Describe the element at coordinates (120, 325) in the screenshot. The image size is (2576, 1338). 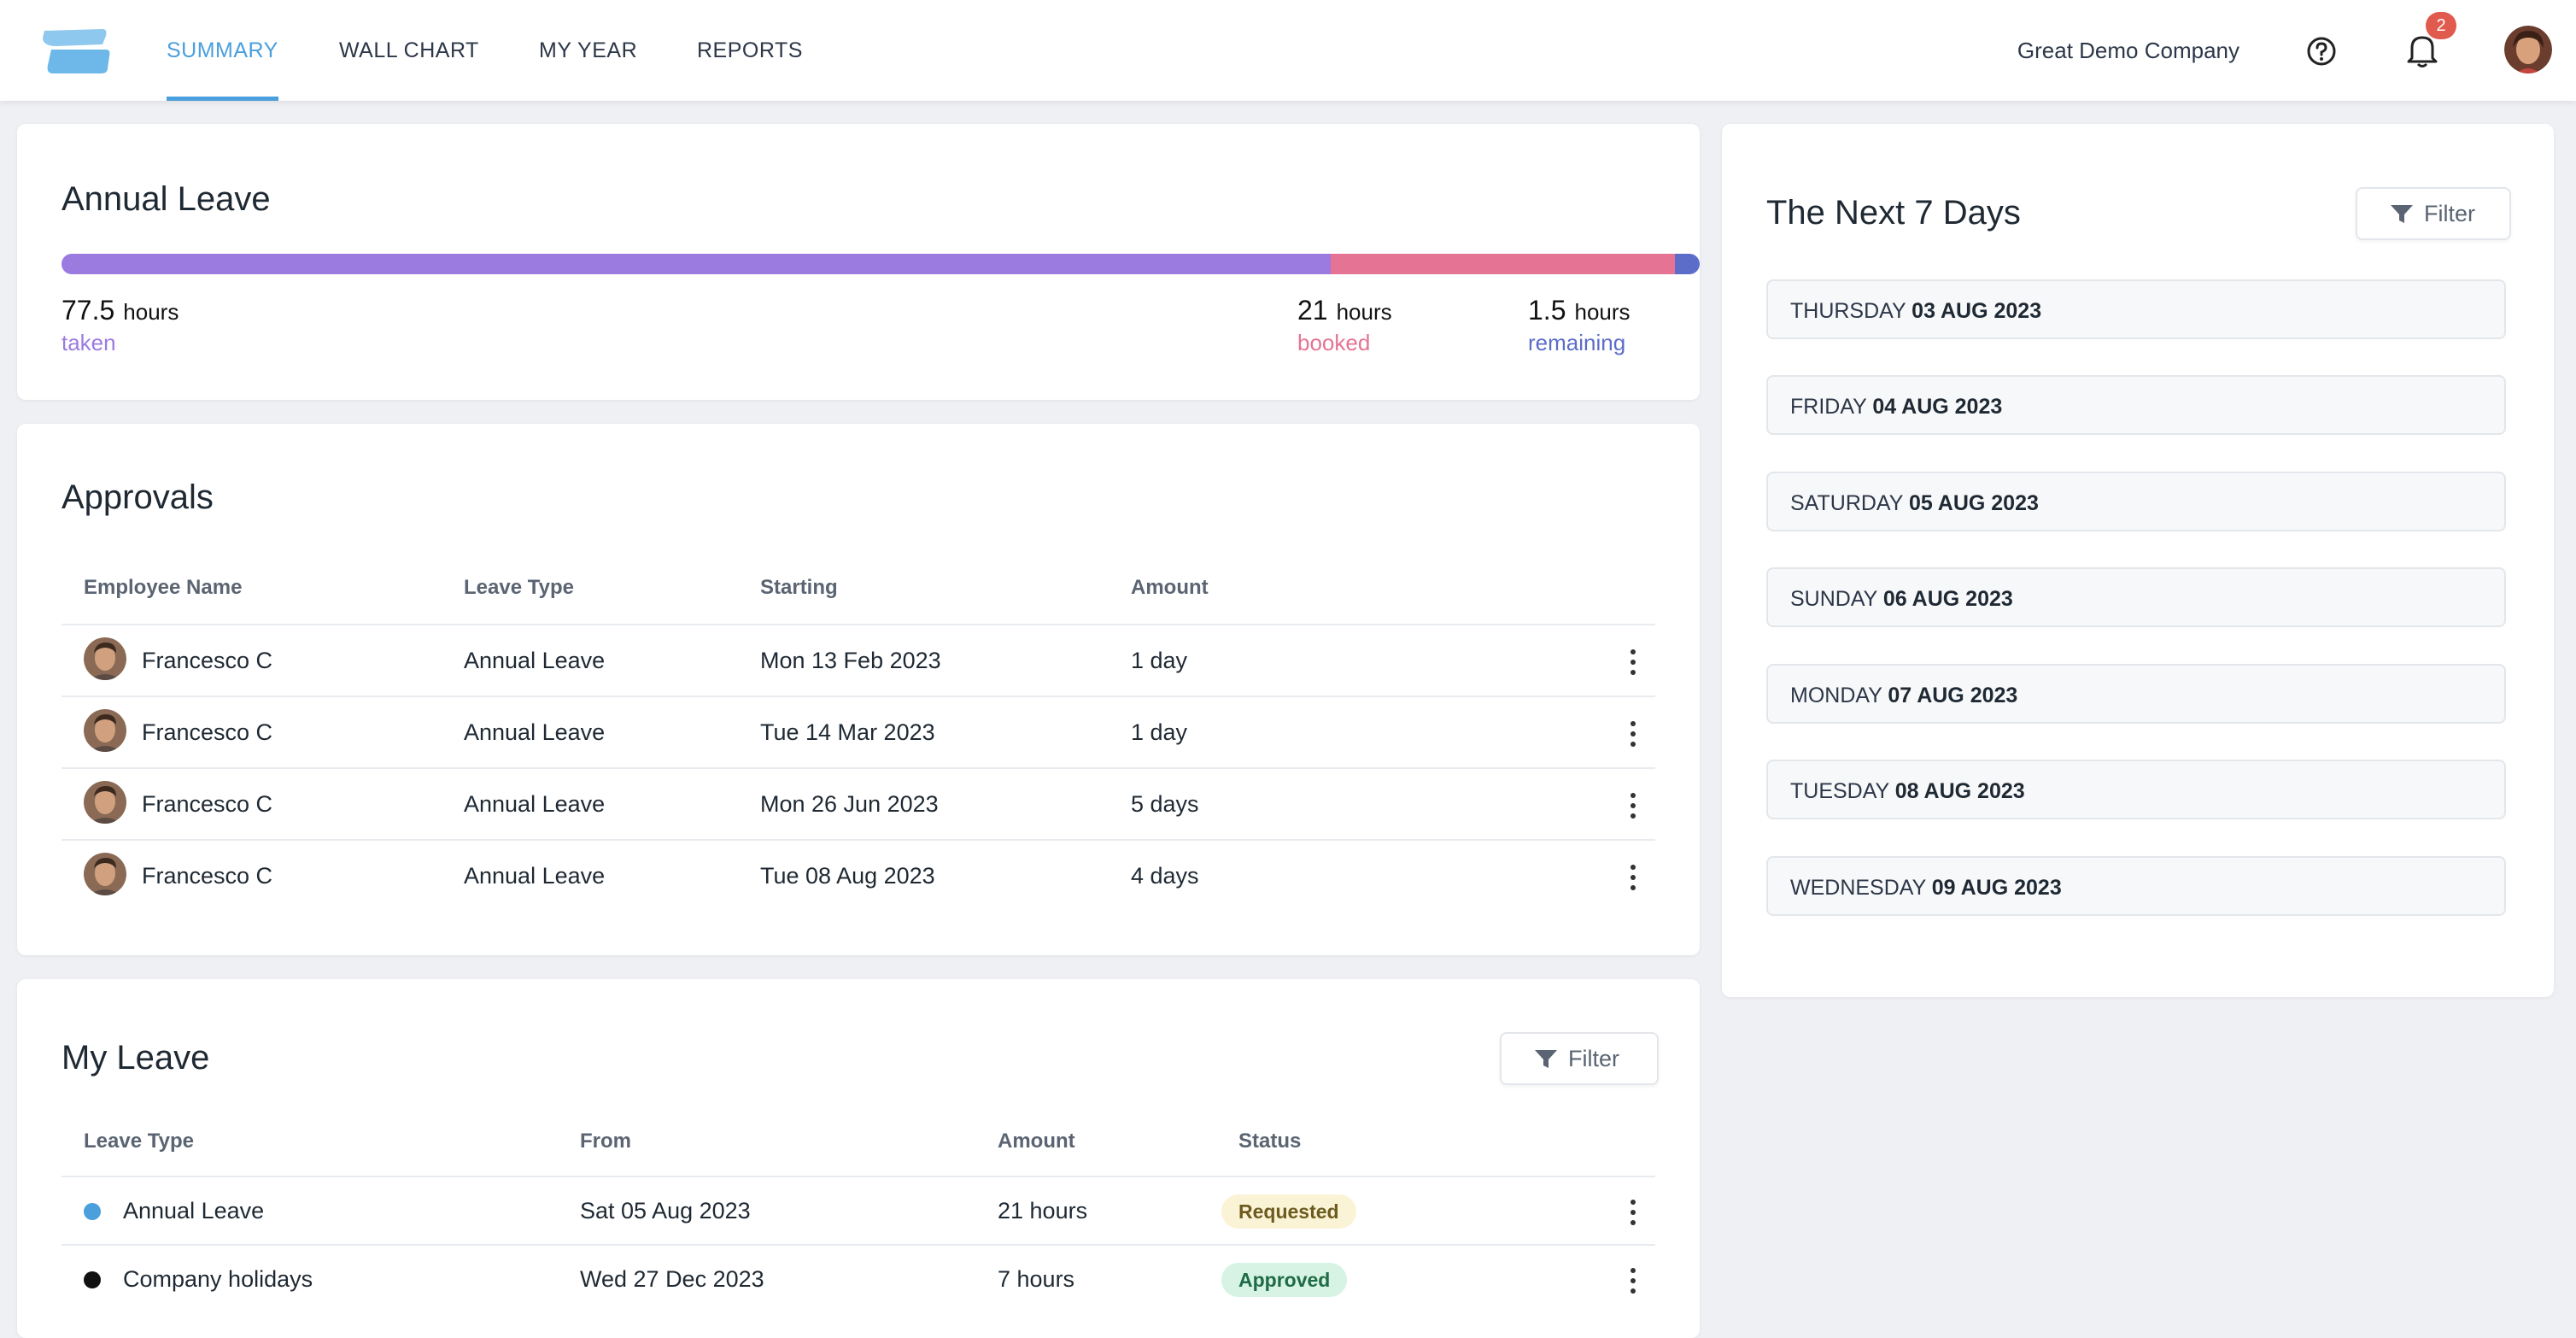
I see `taken-stat: 77.5 hours taken` at that location.